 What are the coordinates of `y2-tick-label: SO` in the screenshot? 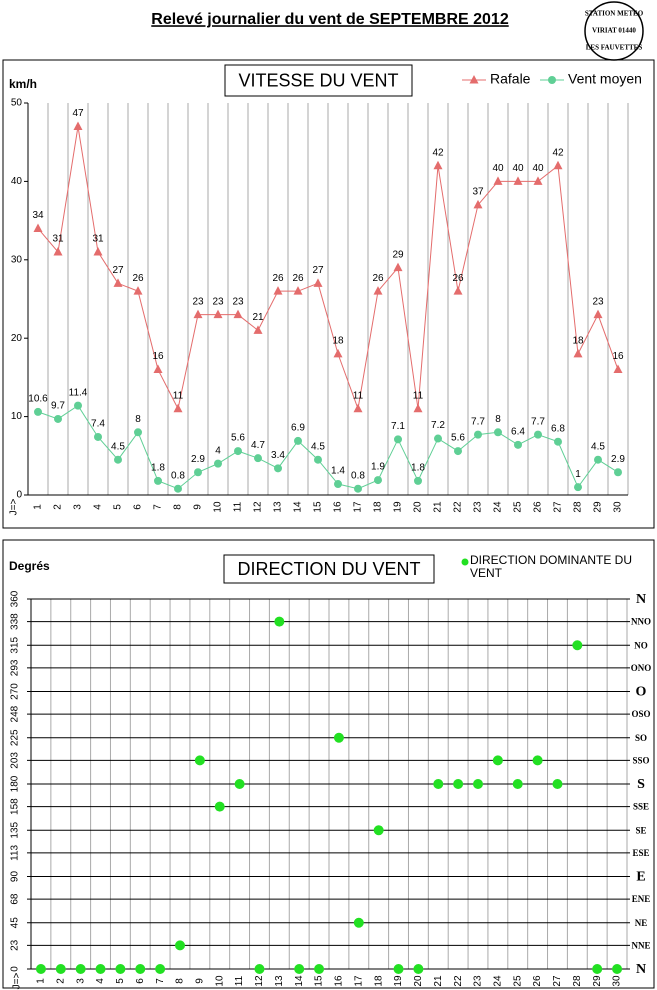 It's located at (641, 738).